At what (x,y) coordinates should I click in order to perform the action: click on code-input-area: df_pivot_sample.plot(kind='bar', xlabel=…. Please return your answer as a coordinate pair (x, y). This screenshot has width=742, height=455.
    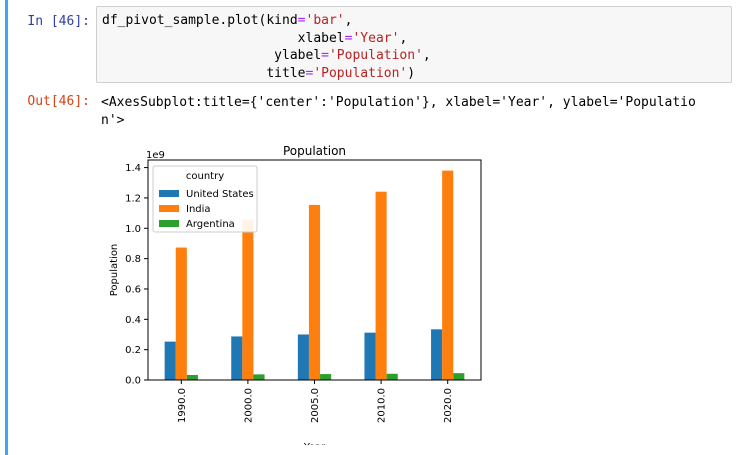
    Looking at the image, I should click on (414, 44).